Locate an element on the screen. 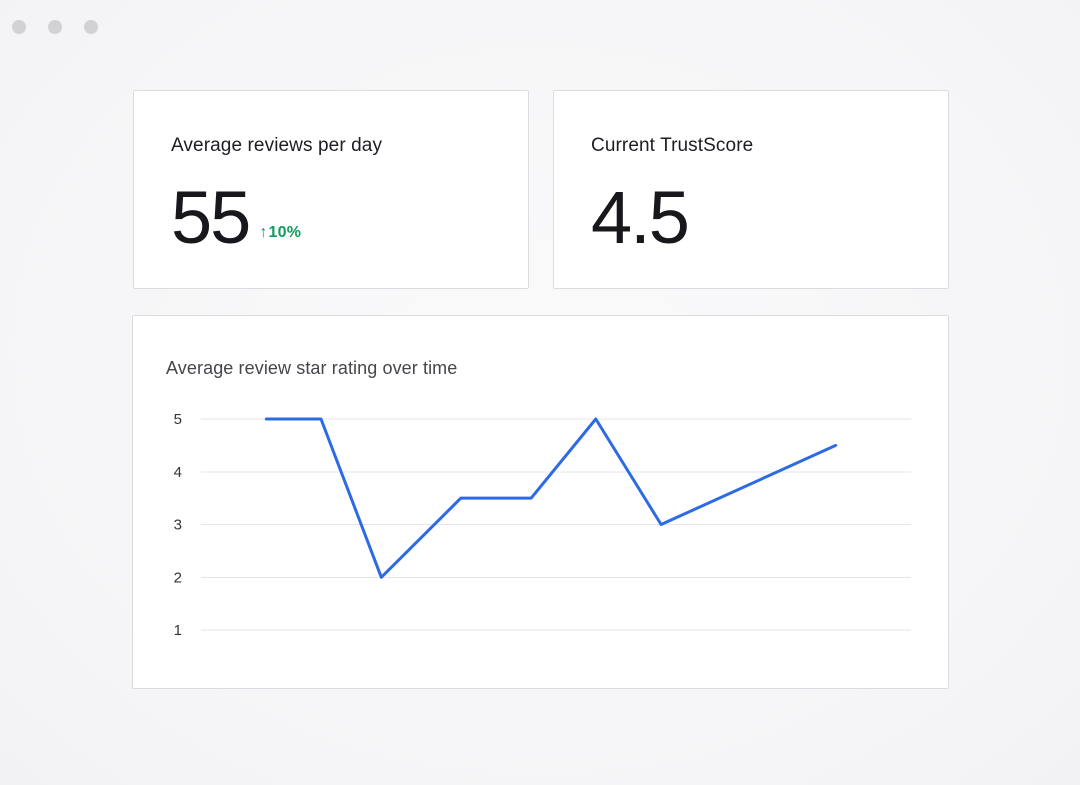 This screenshot has width=1080, height=785. stat-value-trustscore: 4.5 is located at coordinates (640, 217).